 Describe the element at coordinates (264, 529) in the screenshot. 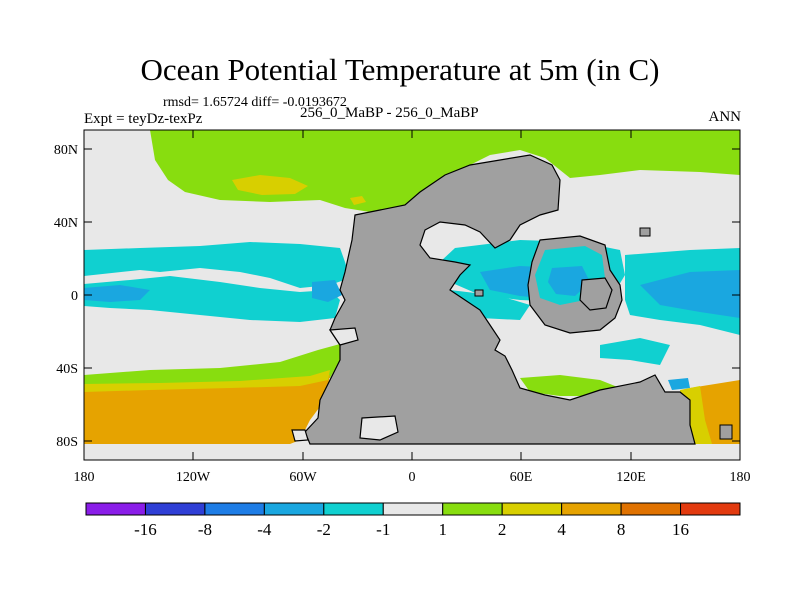

I see `colorbar-label: -4` at that location.